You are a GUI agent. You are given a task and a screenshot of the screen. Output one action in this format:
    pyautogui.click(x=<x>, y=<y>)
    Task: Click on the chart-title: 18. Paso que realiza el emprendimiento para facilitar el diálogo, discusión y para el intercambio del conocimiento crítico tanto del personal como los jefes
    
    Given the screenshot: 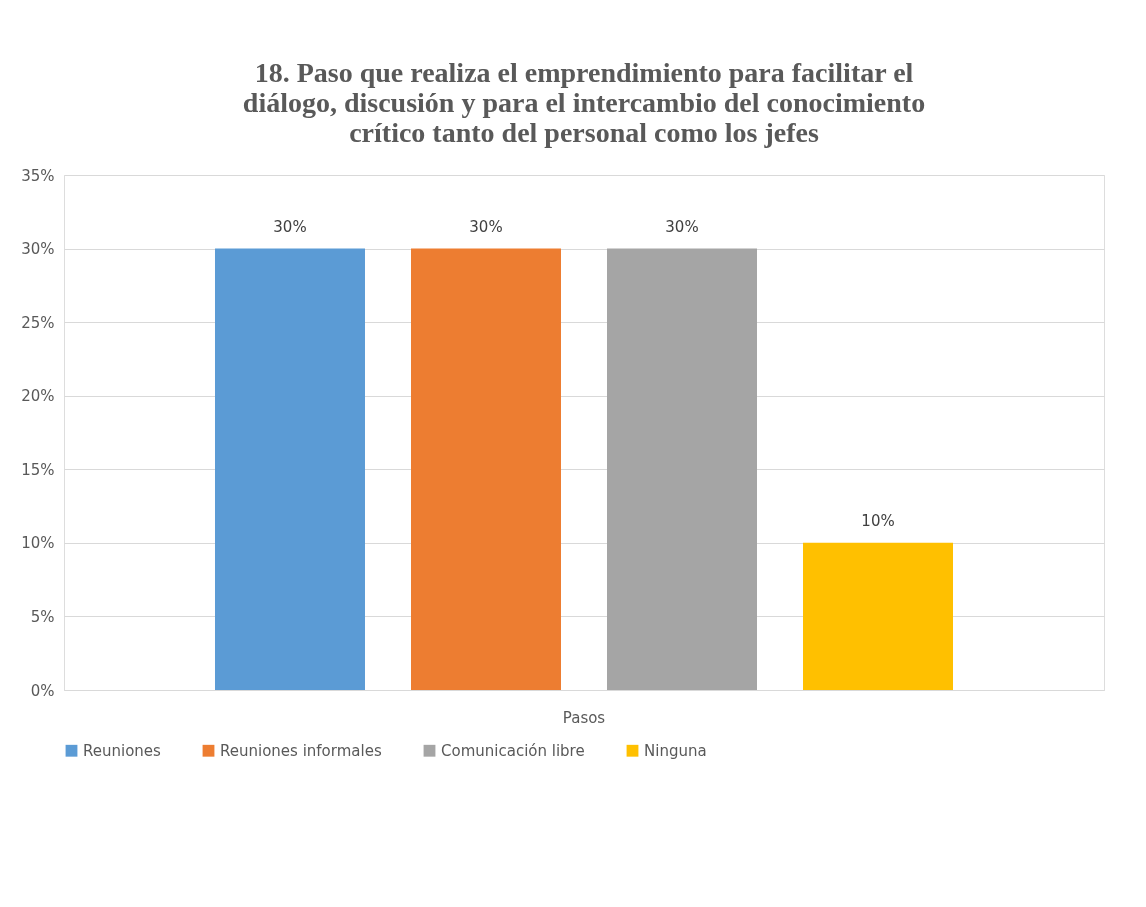 What is the action you would take?
    pyautogui.click(x=584, y=102)
    